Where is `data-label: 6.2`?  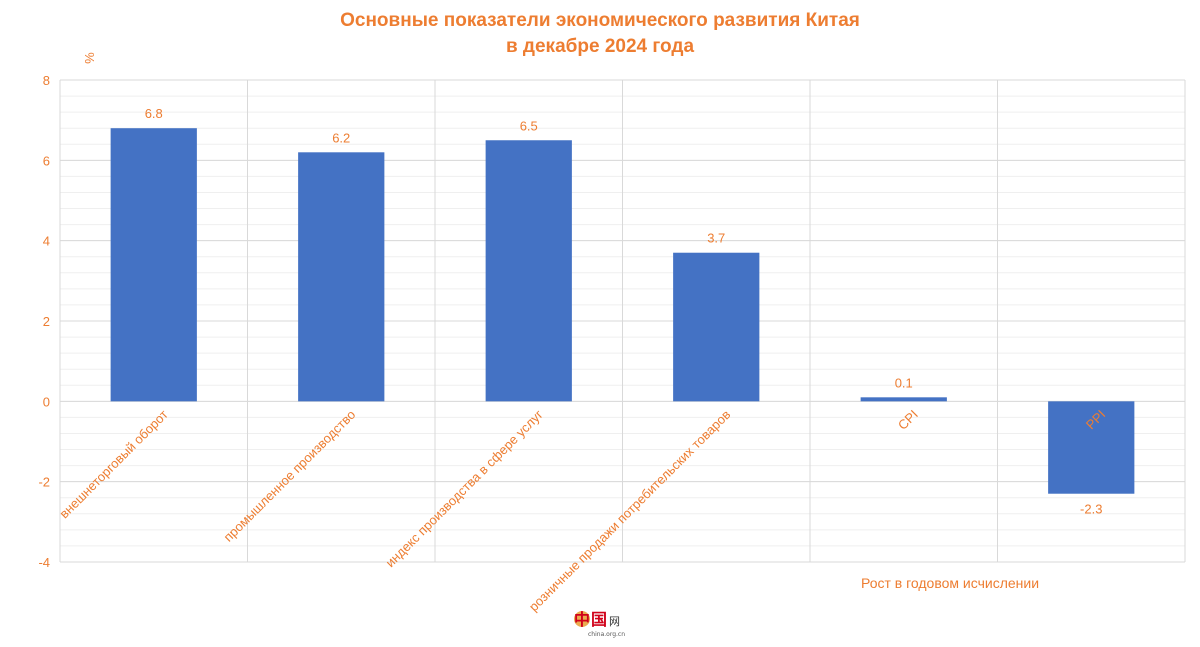
data-label: 6.2 is located at coordinates (341, 137).